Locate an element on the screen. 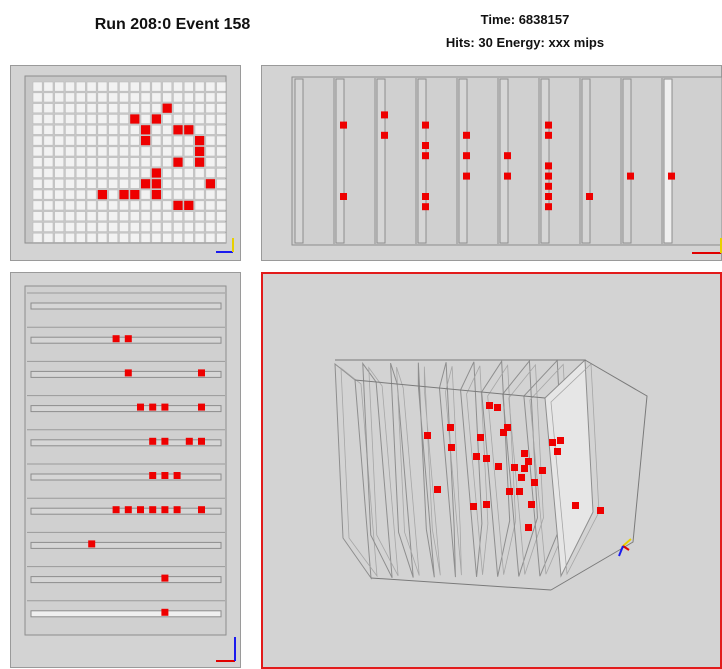 This screenshot has height=669, width=722. axis-triad-icon is located at coordinates (225, 245).